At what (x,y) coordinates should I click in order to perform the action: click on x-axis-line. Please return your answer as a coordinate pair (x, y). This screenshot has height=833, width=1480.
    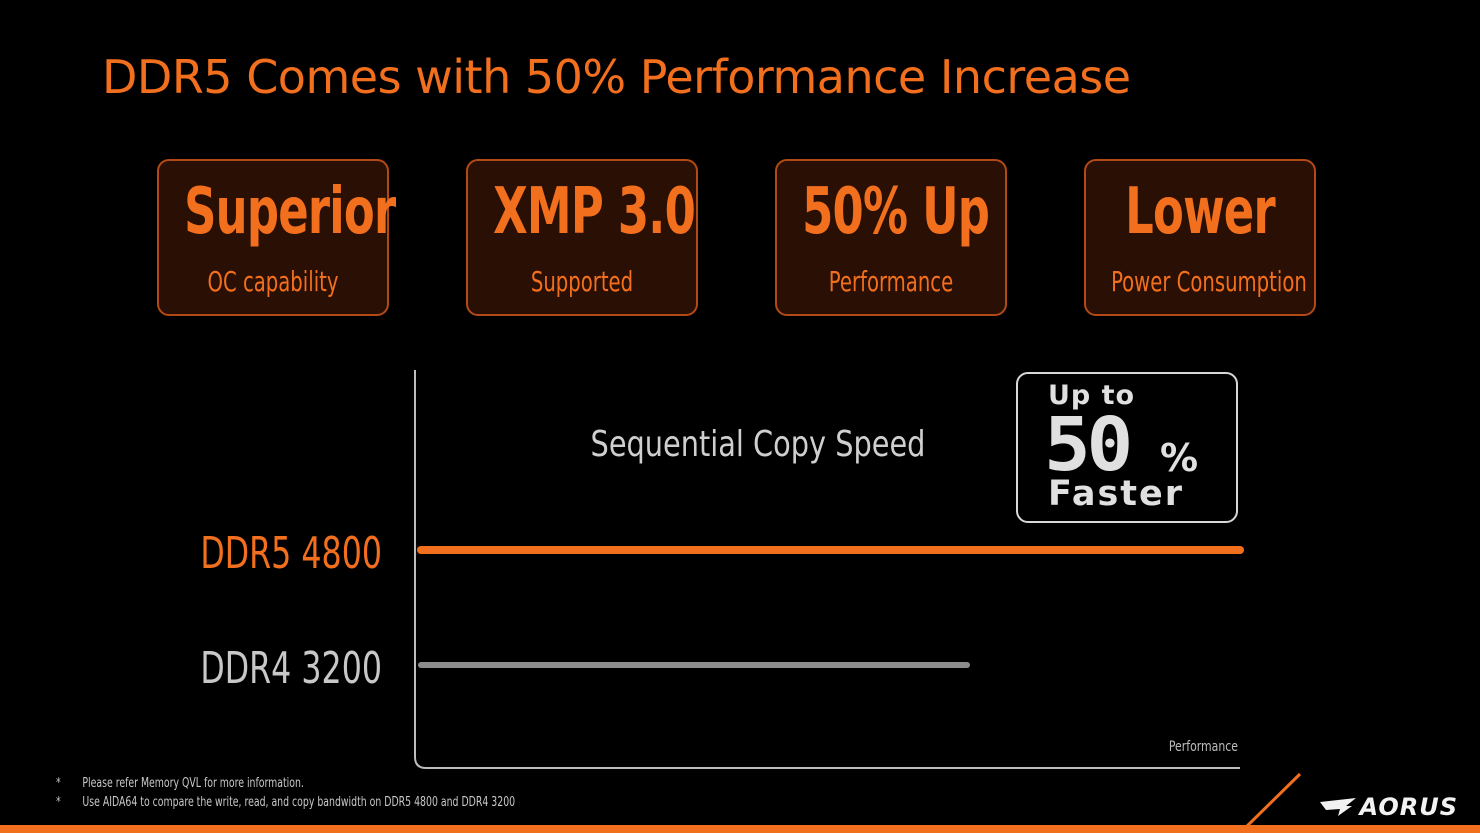
    Looking at the image, I should click on (827, 762).